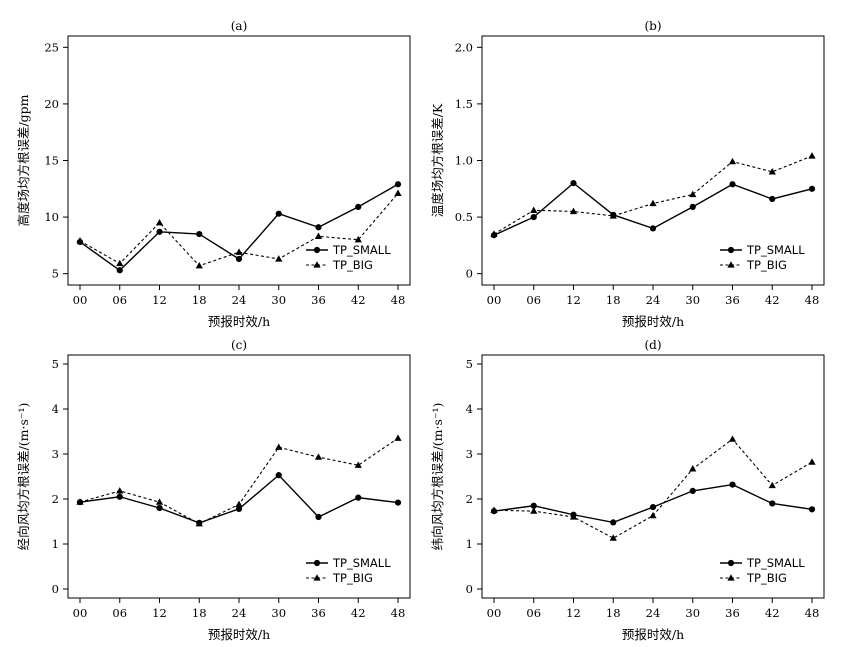  I want to click on y-axis-label: 纬向风均方根误差/(m·s⁻¹), so click(437, 477).